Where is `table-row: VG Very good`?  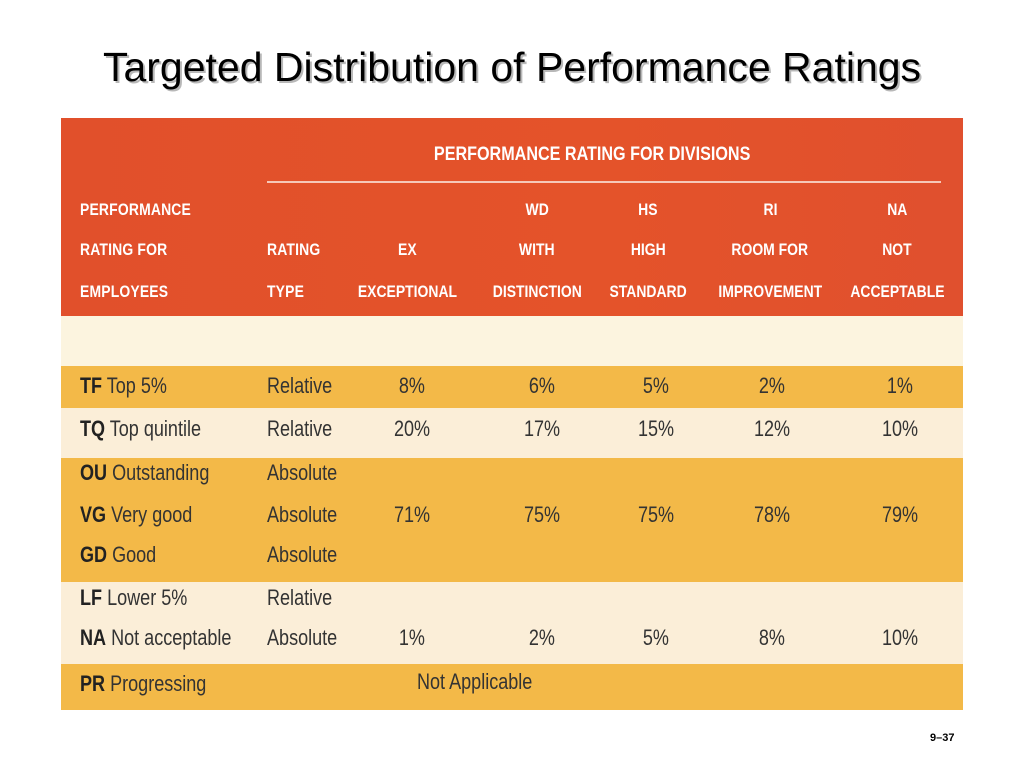 table-row: VG Very good is located at coordinates (136, 514).